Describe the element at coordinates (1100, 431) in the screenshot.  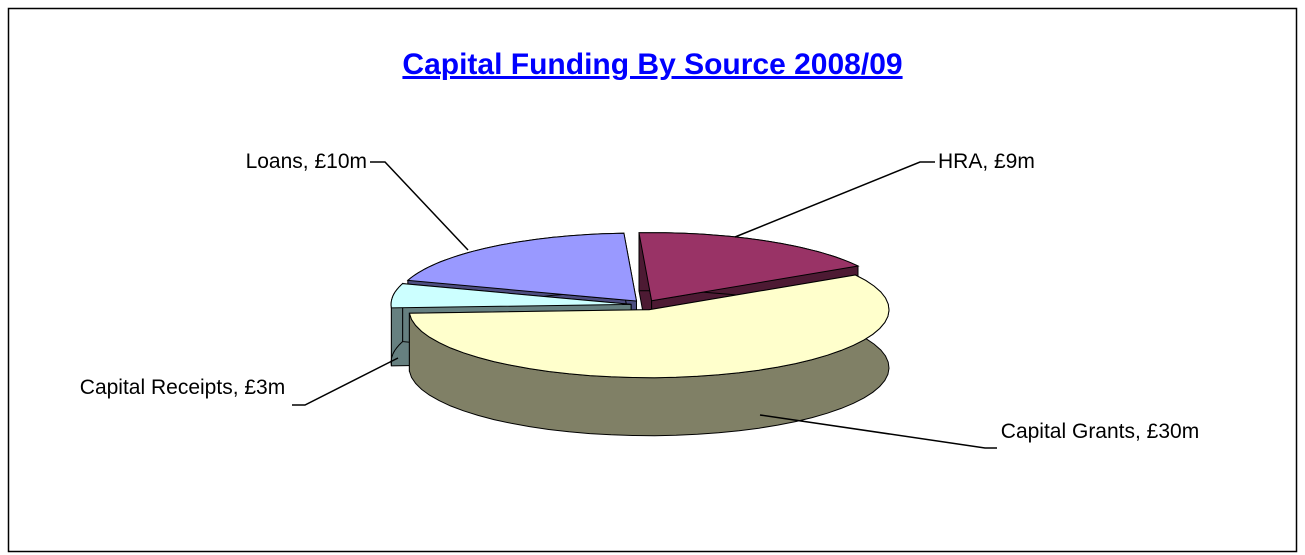
I see `data-label: Capital Grants, £30m` at that location.